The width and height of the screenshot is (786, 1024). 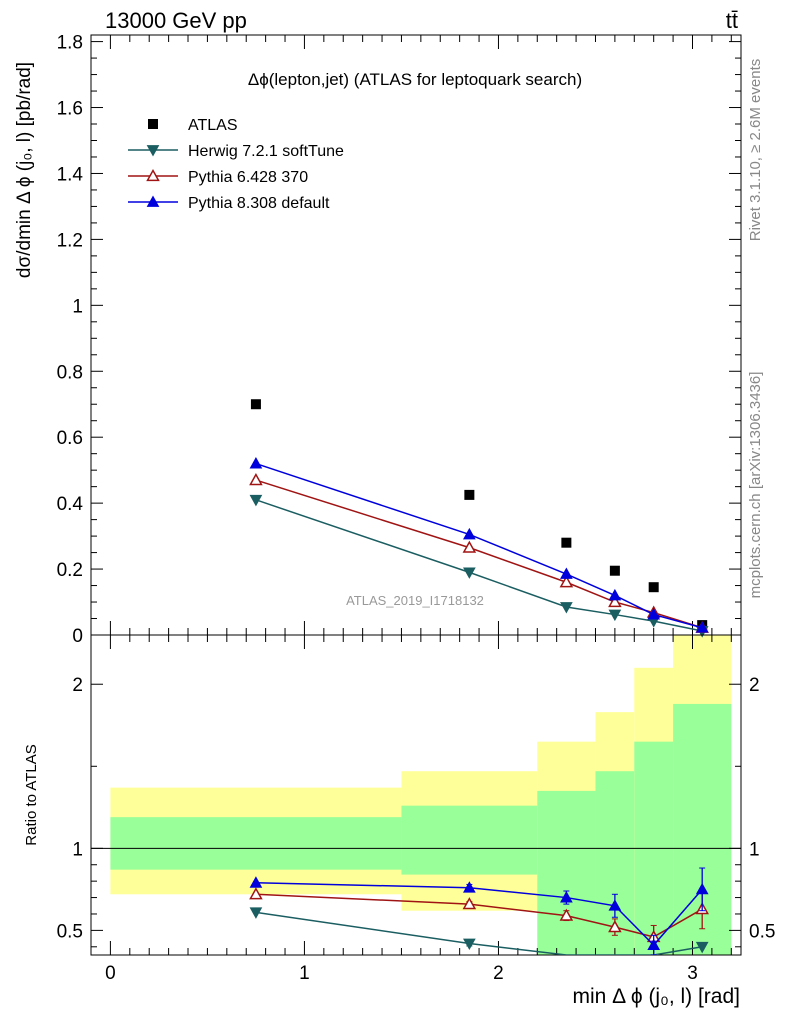 What do you see at coordinates (77, 636) in the screenshot?
I see `main-y-tick-label-0: 0` at bounding box center [77, 636].